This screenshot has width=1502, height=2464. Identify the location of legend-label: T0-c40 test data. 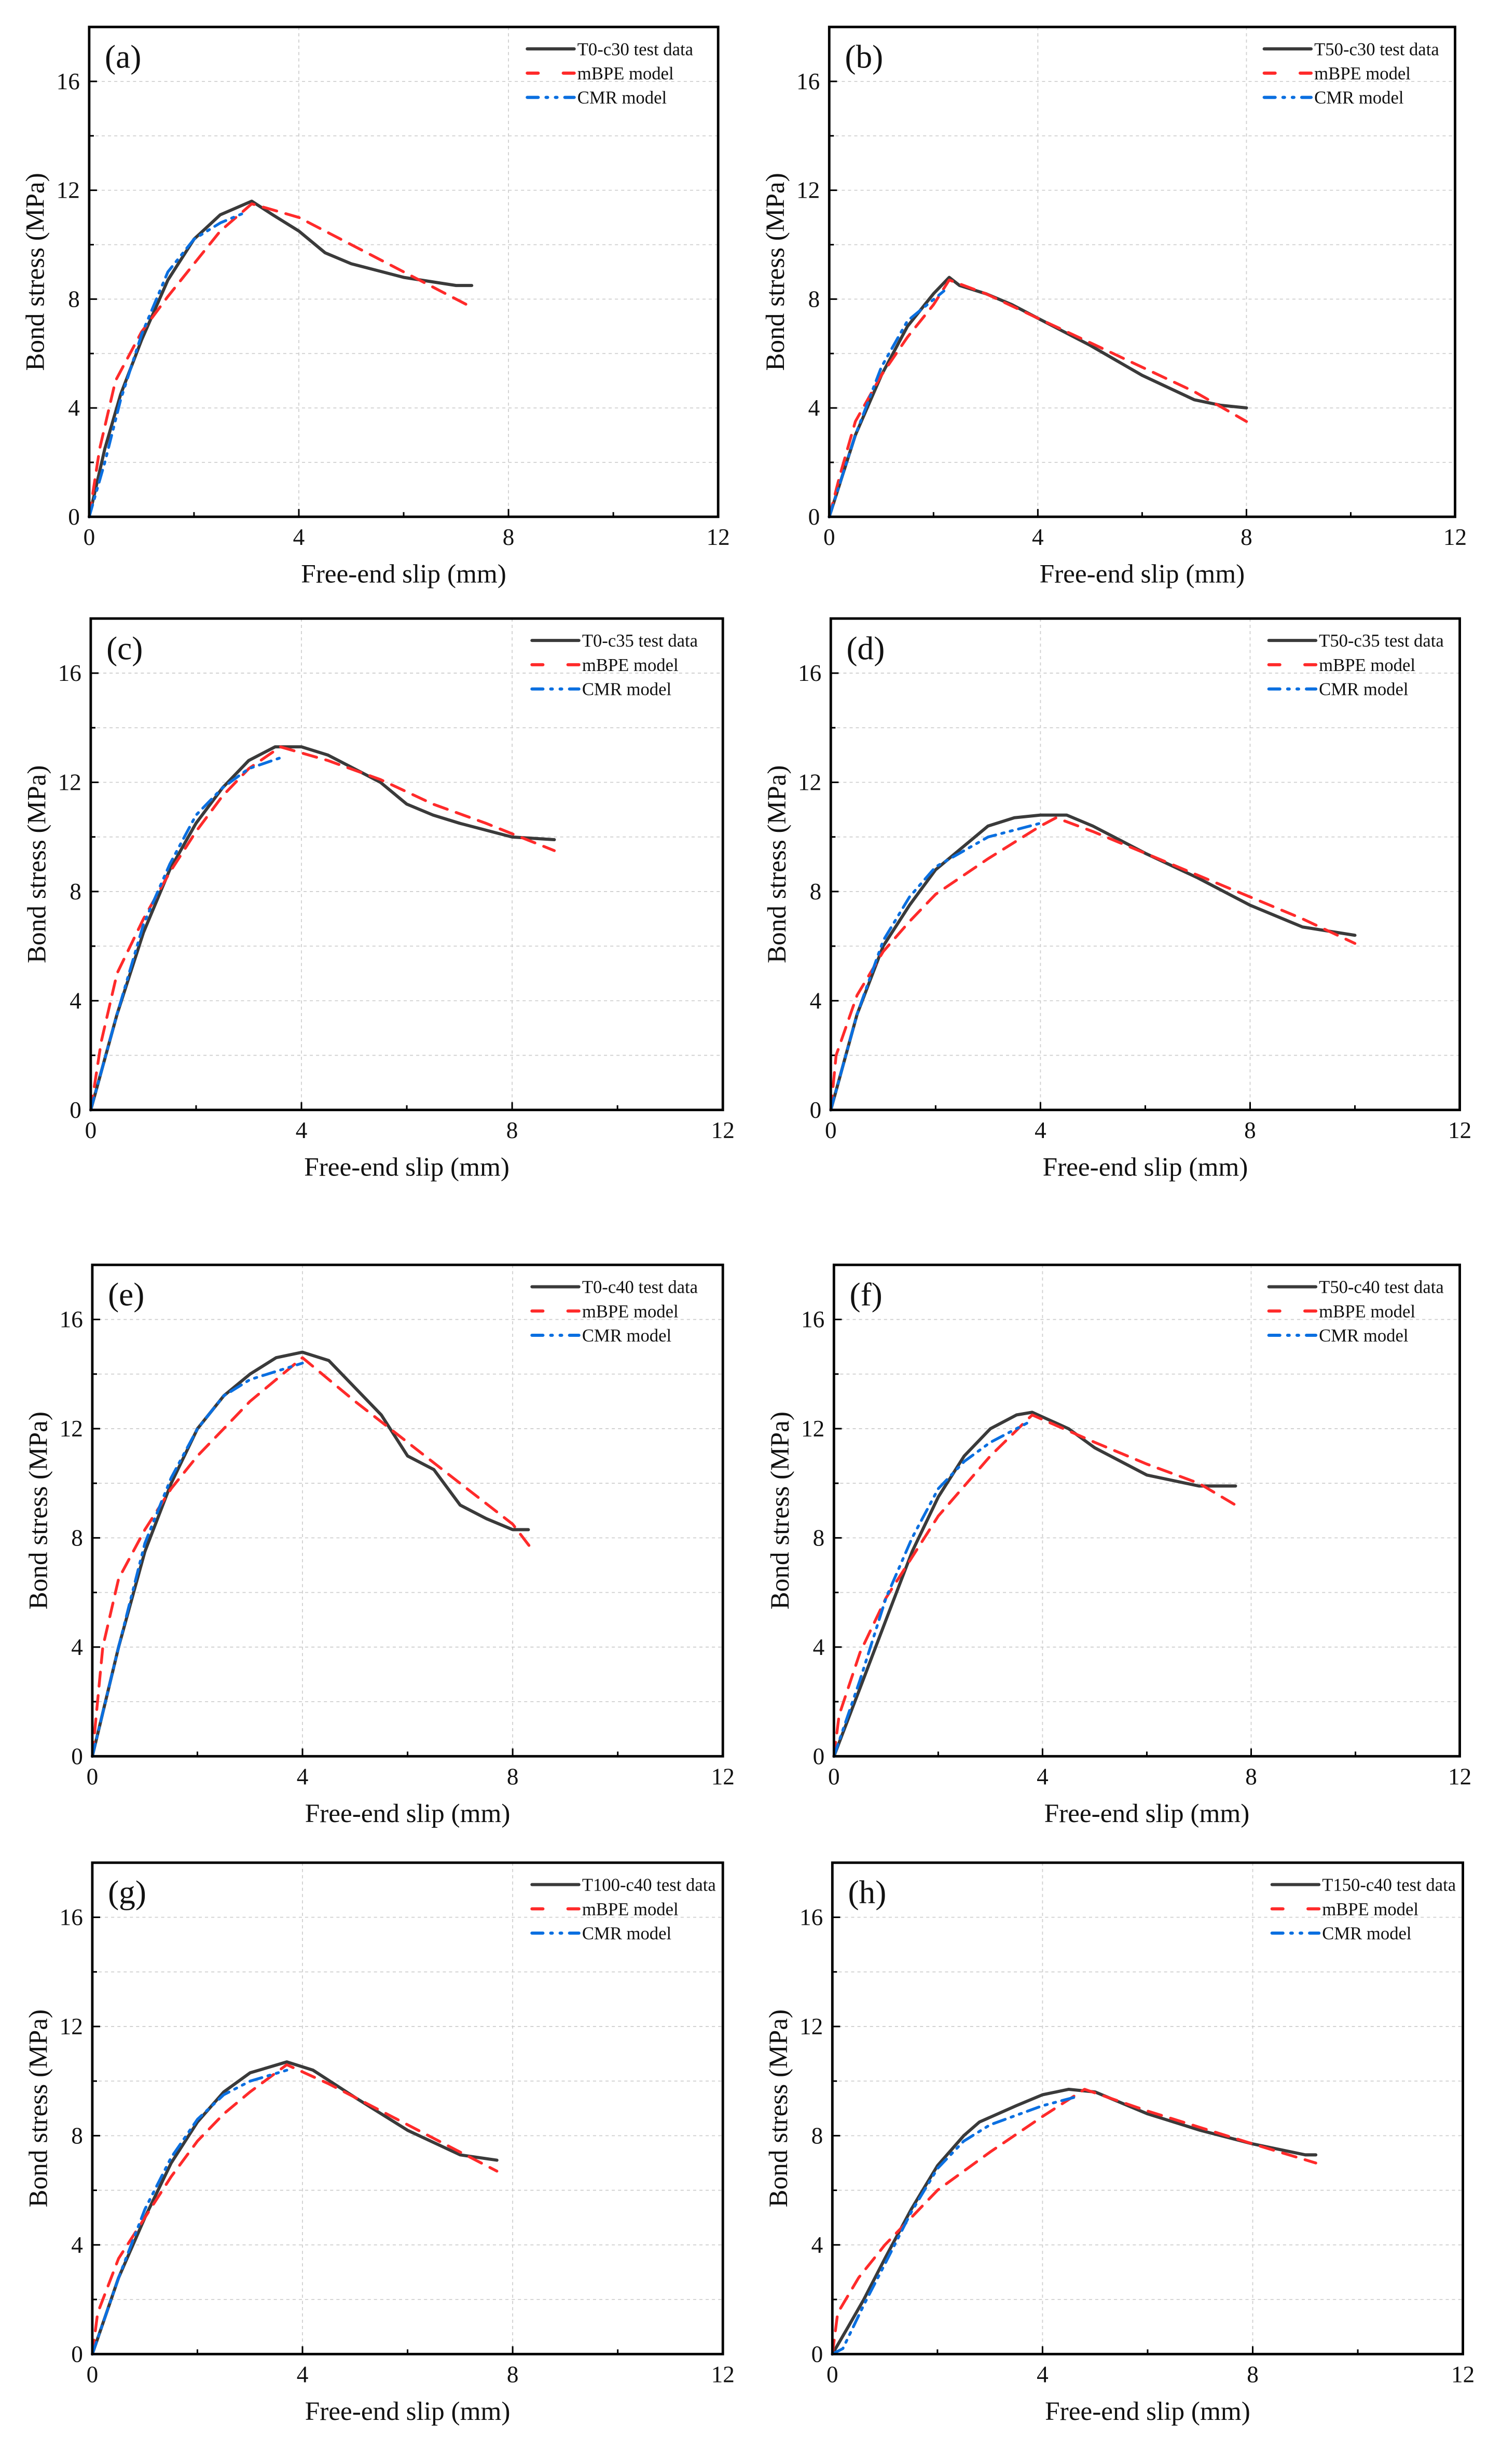
(640, 1287).